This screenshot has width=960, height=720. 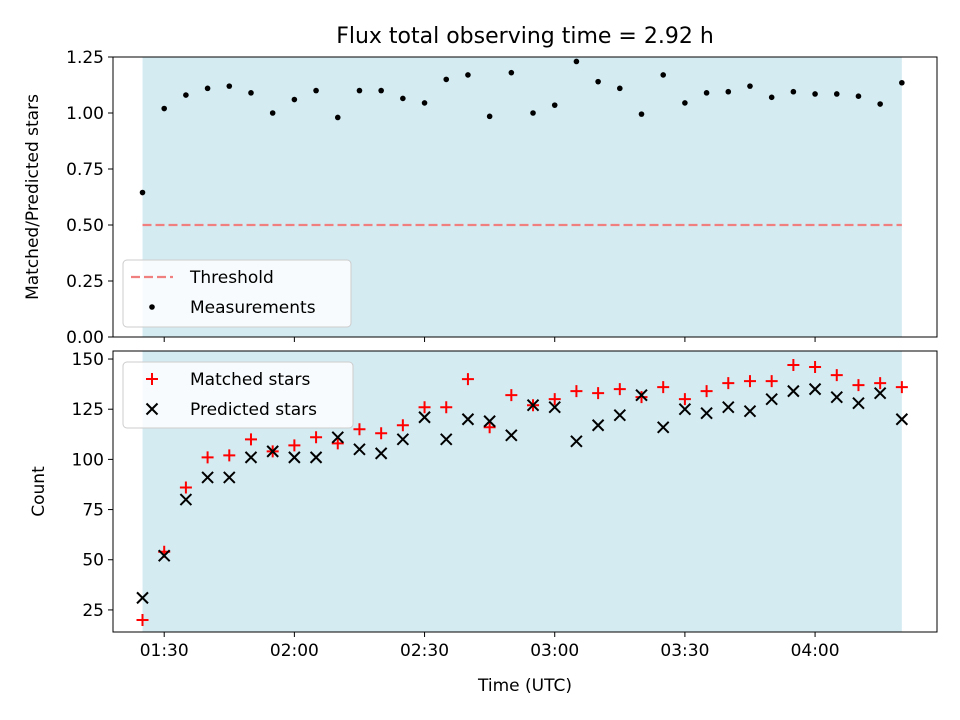 I want to click on count-ylabel: Count, so click(x=39, y=491).